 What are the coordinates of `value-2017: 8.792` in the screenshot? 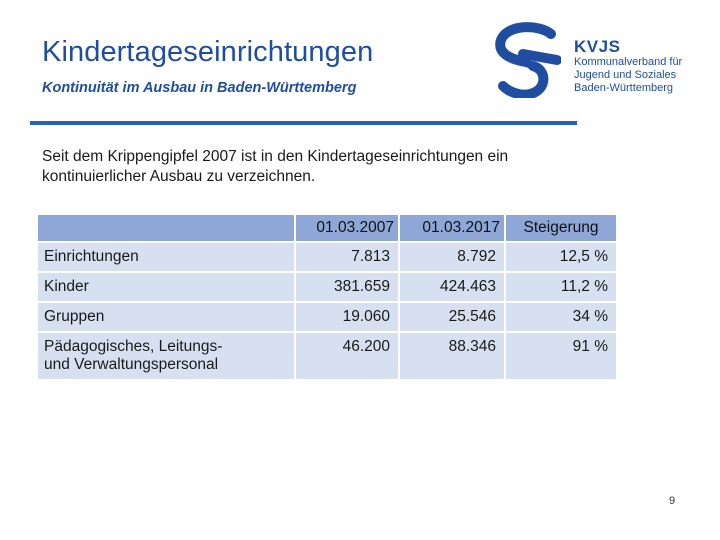 It's located at (452, 257).